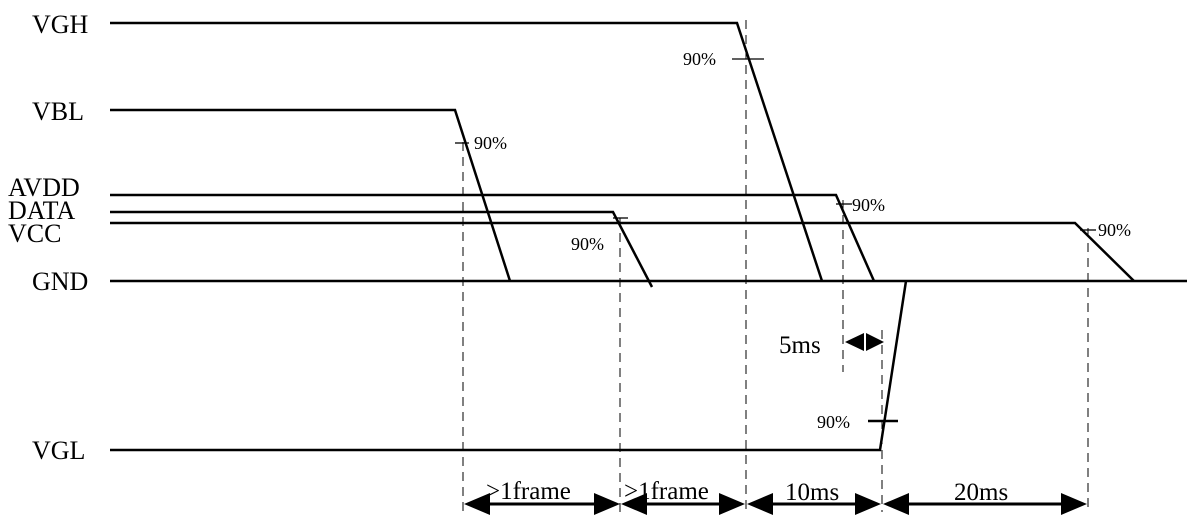 Image resolution: width=1187 pixels, height=516 pixels. What do you see at coordinates (699, 59) in the screenshot?
I see `vgh-90-label: 90%` at bounding box center [699, 59].